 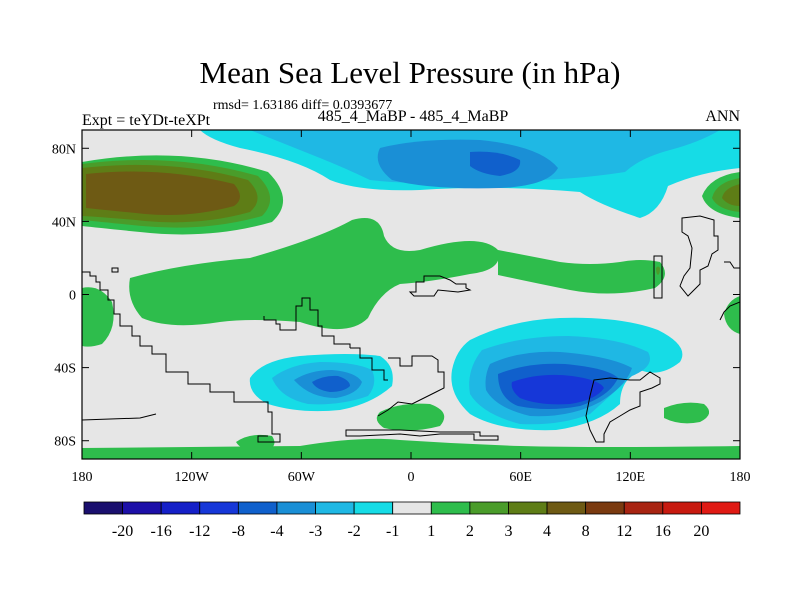 What do you see at coordinates (302, 477) in the screenshot?
I see `x-tick-label: 60W` at bounding box center [302, 477].